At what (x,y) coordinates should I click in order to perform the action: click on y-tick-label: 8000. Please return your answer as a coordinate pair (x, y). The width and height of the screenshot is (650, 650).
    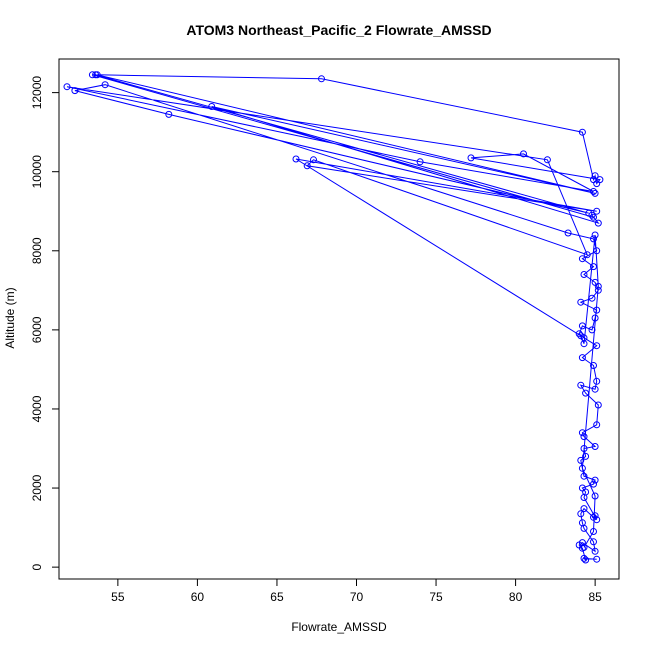
    Looking at the image, I should click on (37, 250).